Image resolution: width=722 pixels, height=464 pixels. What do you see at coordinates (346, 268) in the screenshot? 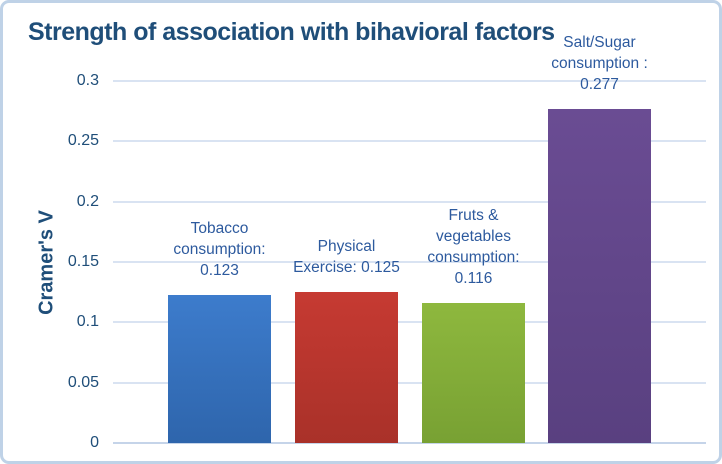
I see `bar-label-line: Exercise: 0.125` at bounding box center [346, 268].